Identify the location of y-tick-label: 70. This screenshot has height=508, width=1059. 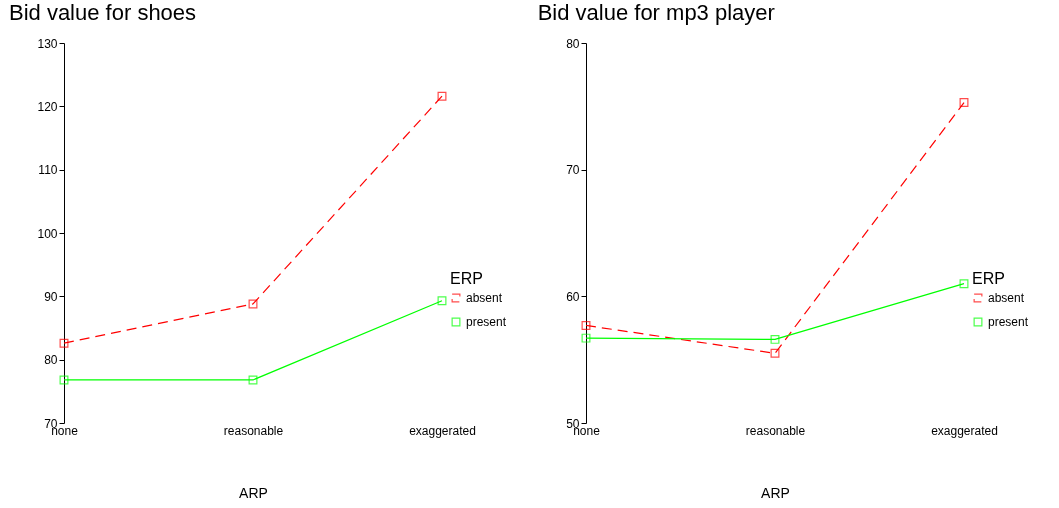
(573, 170).